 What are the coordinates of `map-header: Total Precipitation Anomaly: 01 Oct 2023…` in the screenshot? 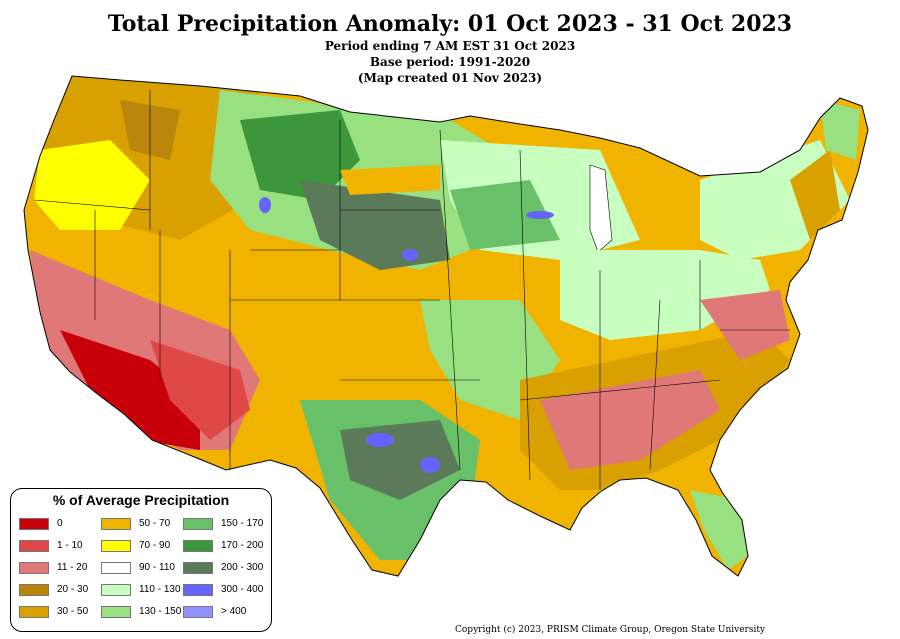 It's located at (450, 48).